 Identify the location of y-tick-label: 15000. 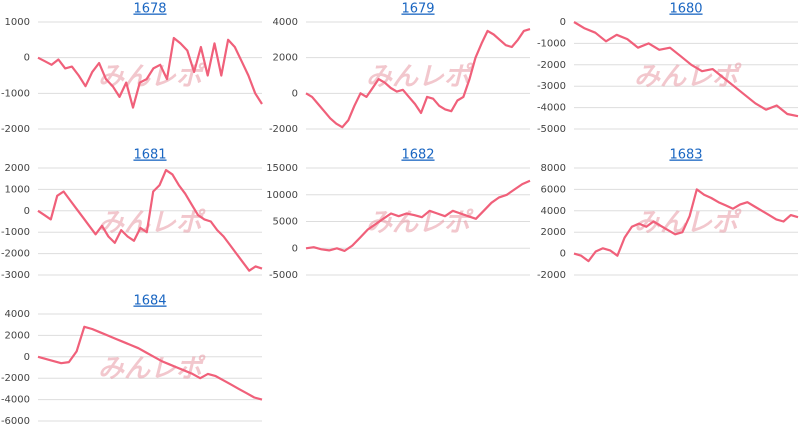
(282, 168).